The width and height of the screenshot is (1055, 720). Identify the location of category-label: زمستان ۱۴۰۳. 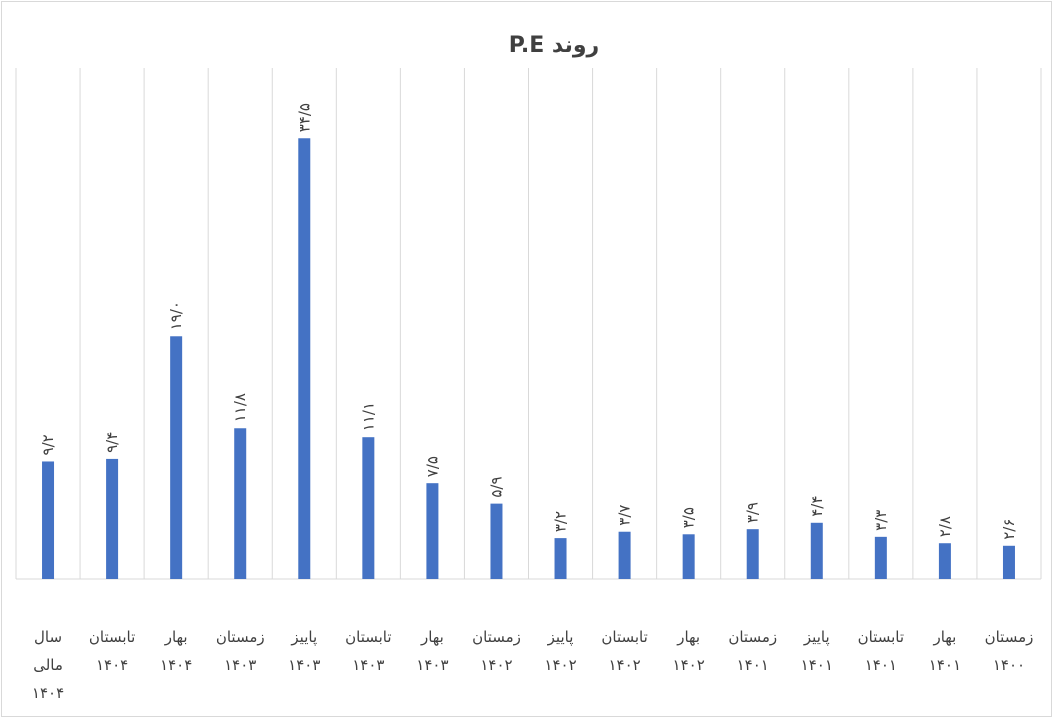
(240, 651).